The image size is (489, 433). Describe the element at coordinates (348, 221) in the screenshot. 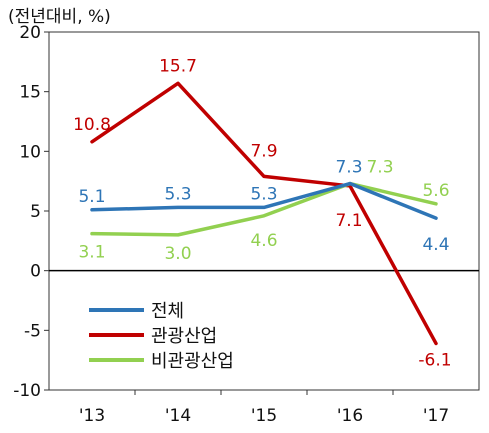

I see `data-label: 7.1` at that location.